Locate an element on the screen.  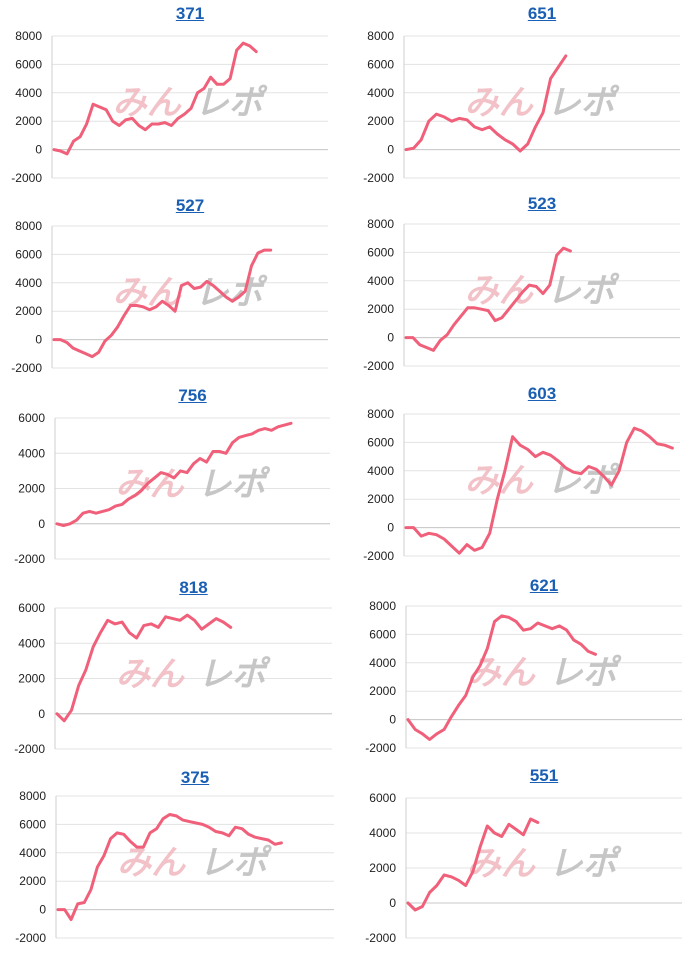
chart-panel: -2000 0 2000 4000 6000 みん レポ 818 is located at coordinates (175, 665).